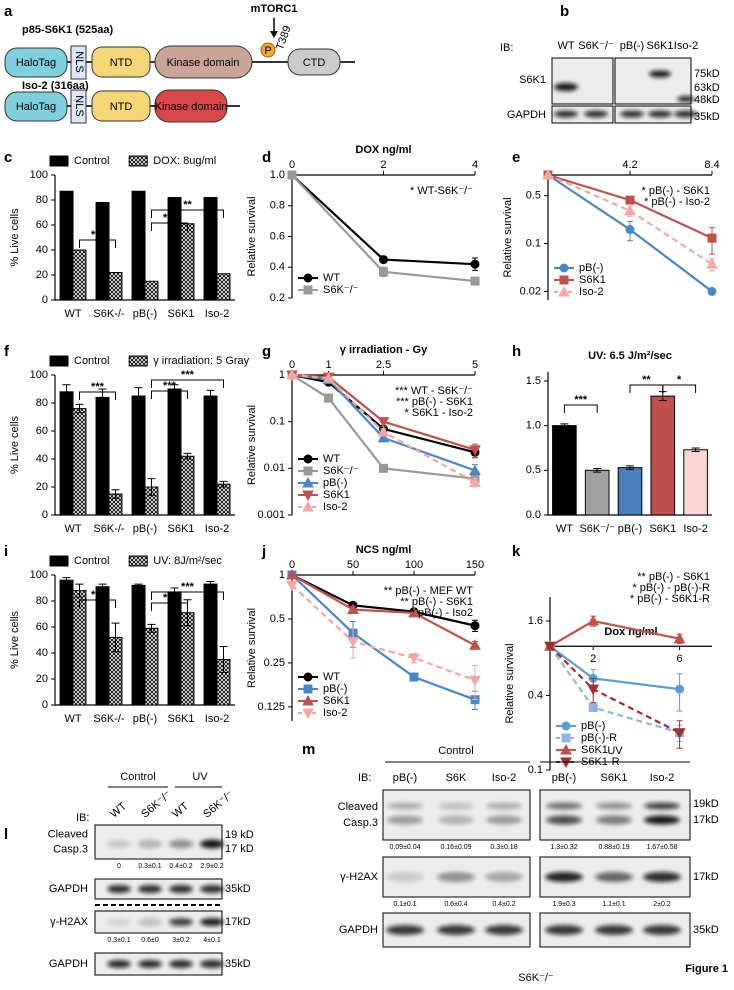 The height and width of the screenshot is (990, 734). Describe the element at coordinates (530, 291) in the screenshot. I see `y-tick-label: 0.02` at that location.